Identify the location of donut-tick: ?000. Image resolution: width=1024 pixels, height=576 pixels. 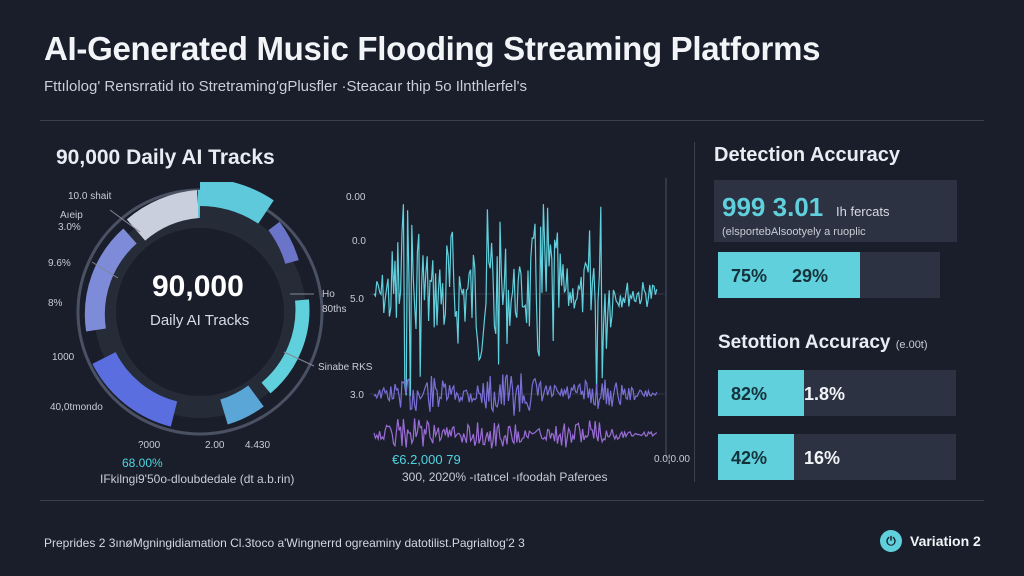
(149, 445).